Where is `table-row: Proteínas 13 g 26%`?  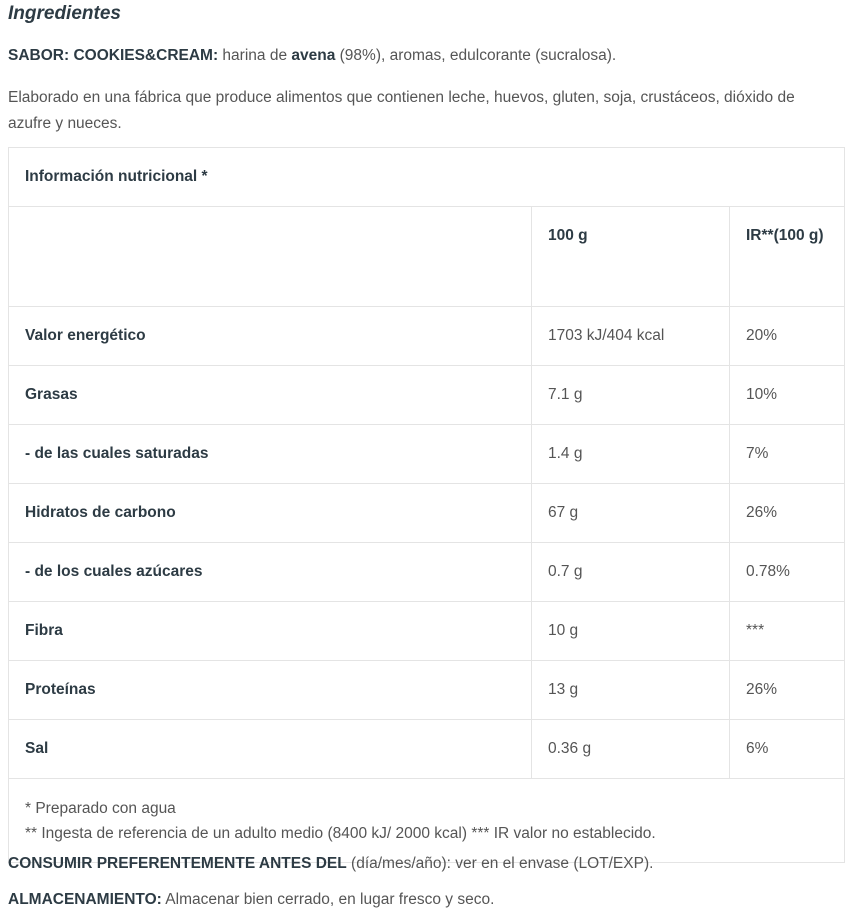 table-row: Proteínas 13 g 26% is located at coordinates (426, 690).